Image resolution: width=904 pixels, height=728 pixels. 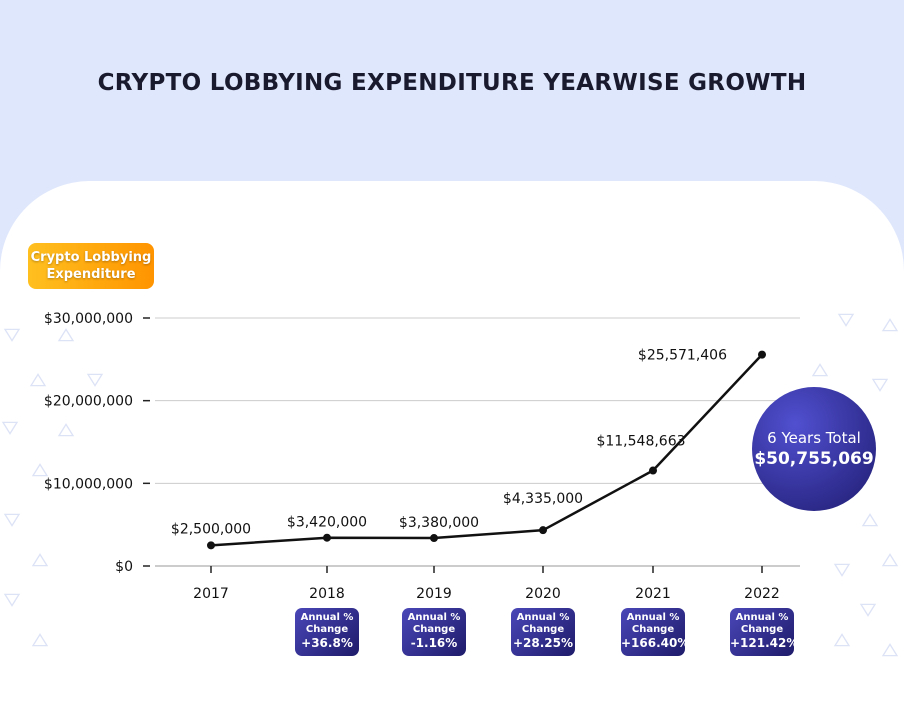 What do you see at coordinates (814, 438) in the screenshot?
I see `total-label: 6 Years Total` at bounding box center [814, 438].